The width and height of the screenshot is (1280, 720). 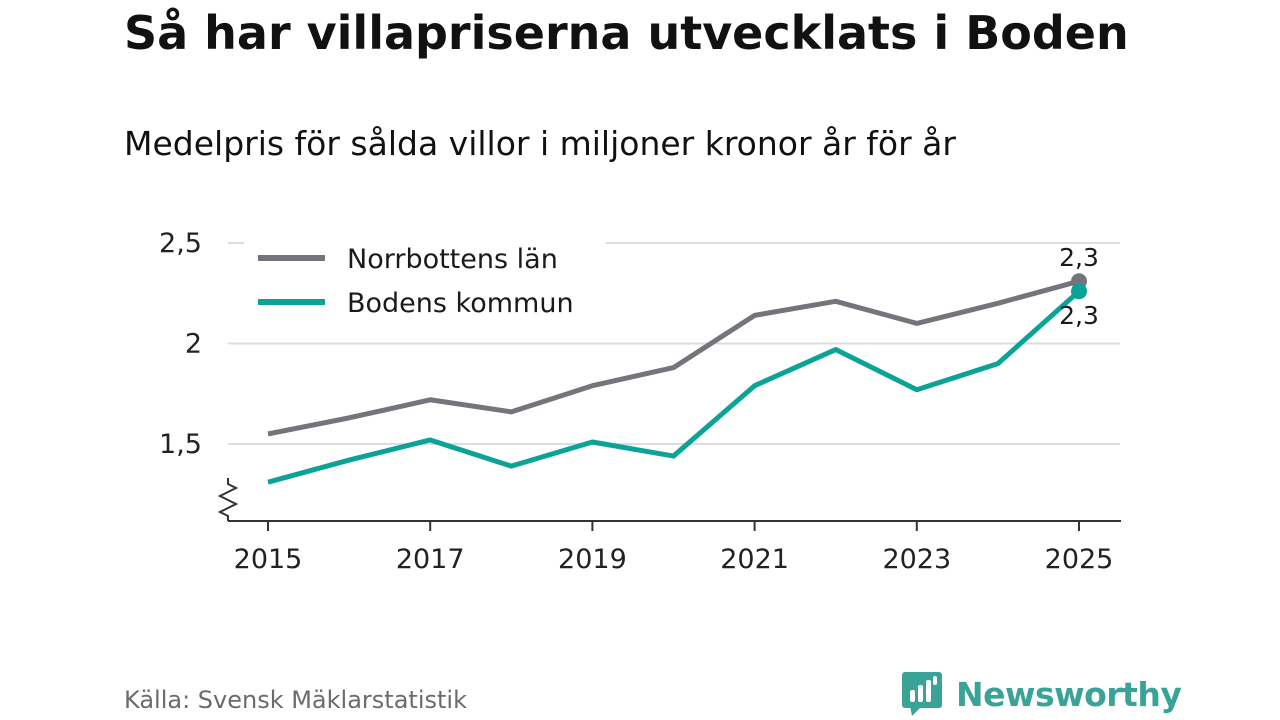 I want to click on x-tick-label: 2021, so click(x=754, y=559).